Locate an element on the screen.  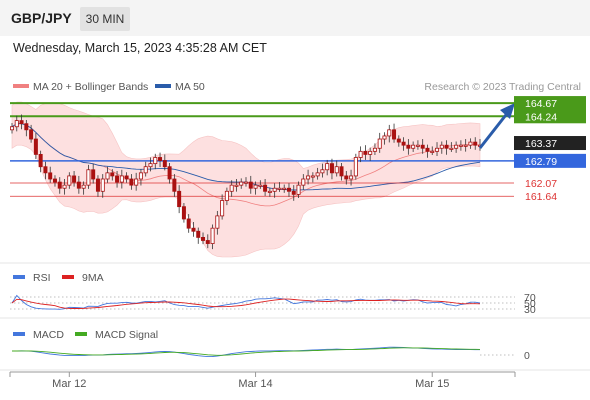
top-bar: GBP/JPY 30 MIN is located at coordinates (295, 18).